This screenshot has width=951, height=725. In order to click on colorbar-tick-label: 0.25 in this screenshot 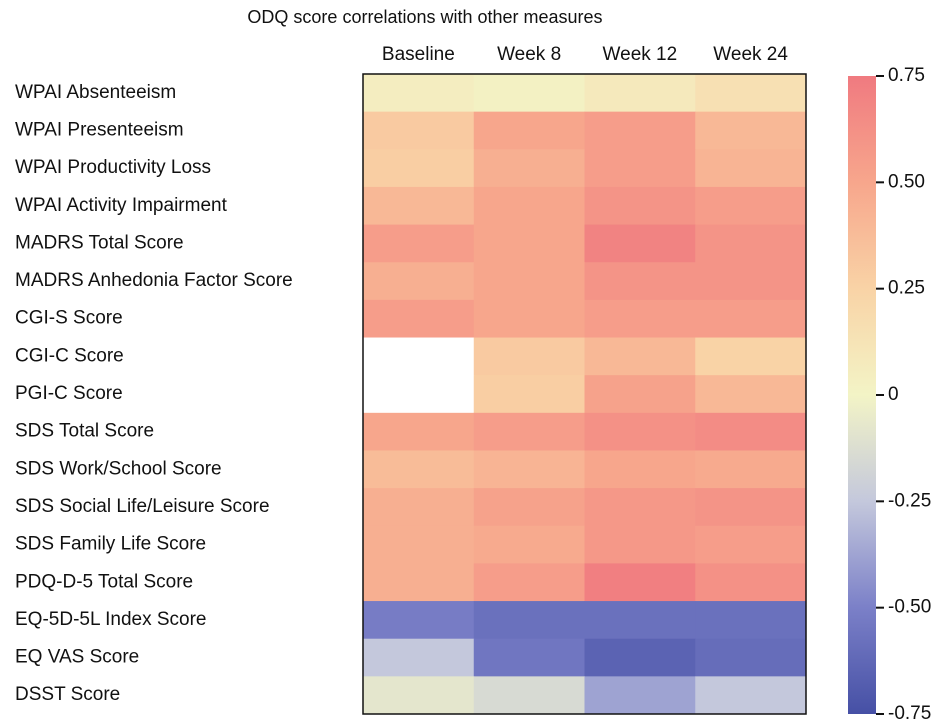, I will do `click(906, 288)`.